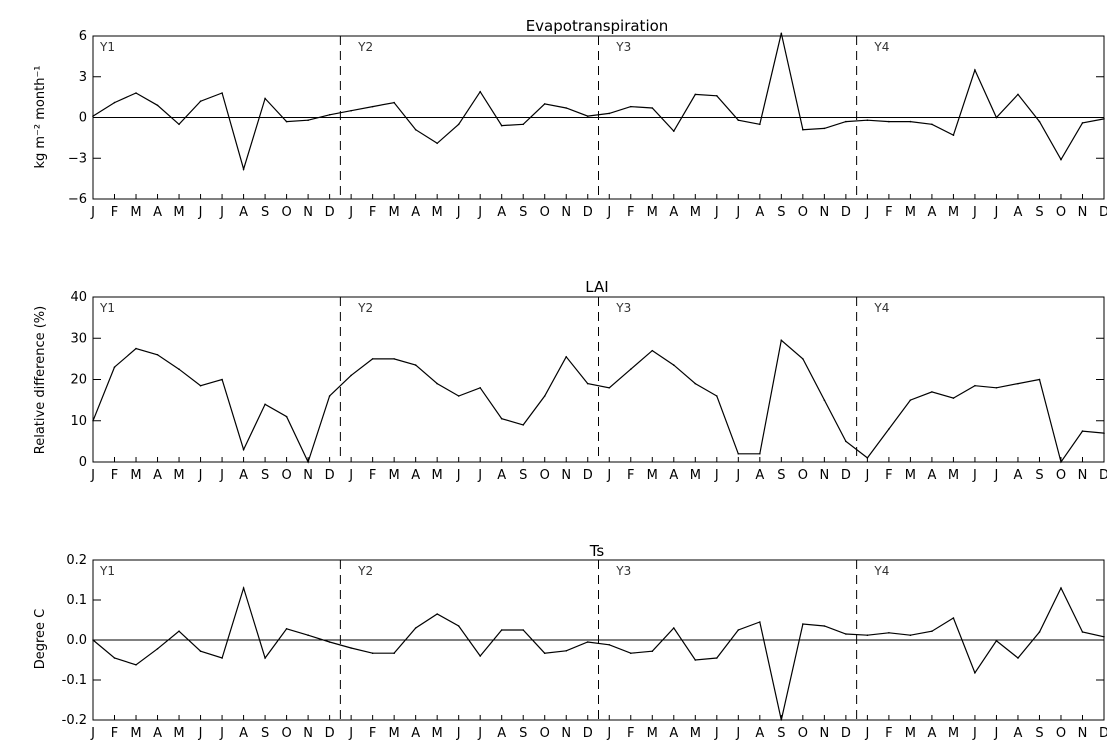 The image size is (1107, 749). Describe the element at coordinates (76, 560) in the screenshot. I see `y-tick-label: 0.2` at that location.